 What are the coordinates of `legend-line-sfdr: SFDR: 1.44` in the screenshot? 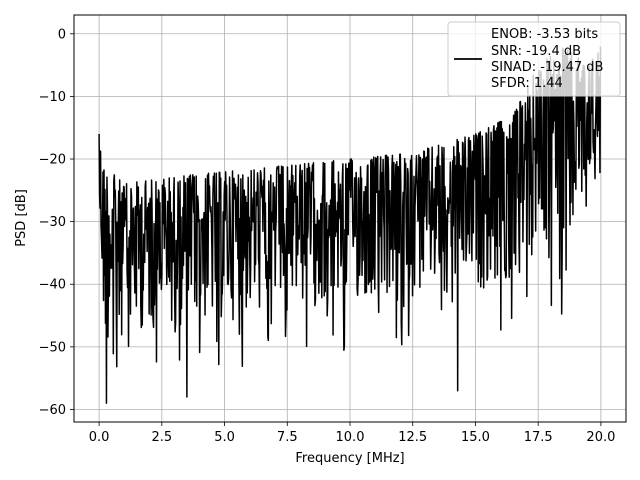 It's located at (527, 83).